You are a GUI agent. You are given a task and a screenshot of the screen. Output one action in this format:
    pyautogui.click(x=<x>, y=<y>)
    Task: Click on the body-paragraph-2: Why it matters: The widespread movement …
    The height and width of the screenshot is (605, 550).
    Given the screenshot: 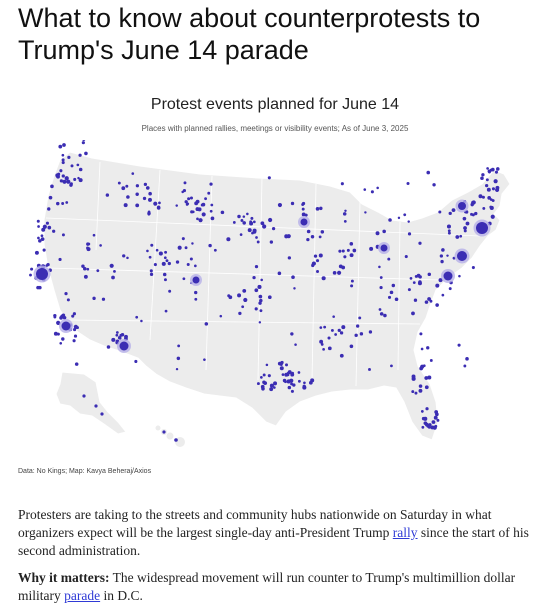 What is the action you would take?
    pyautogui.click(x=278, y=587)
    